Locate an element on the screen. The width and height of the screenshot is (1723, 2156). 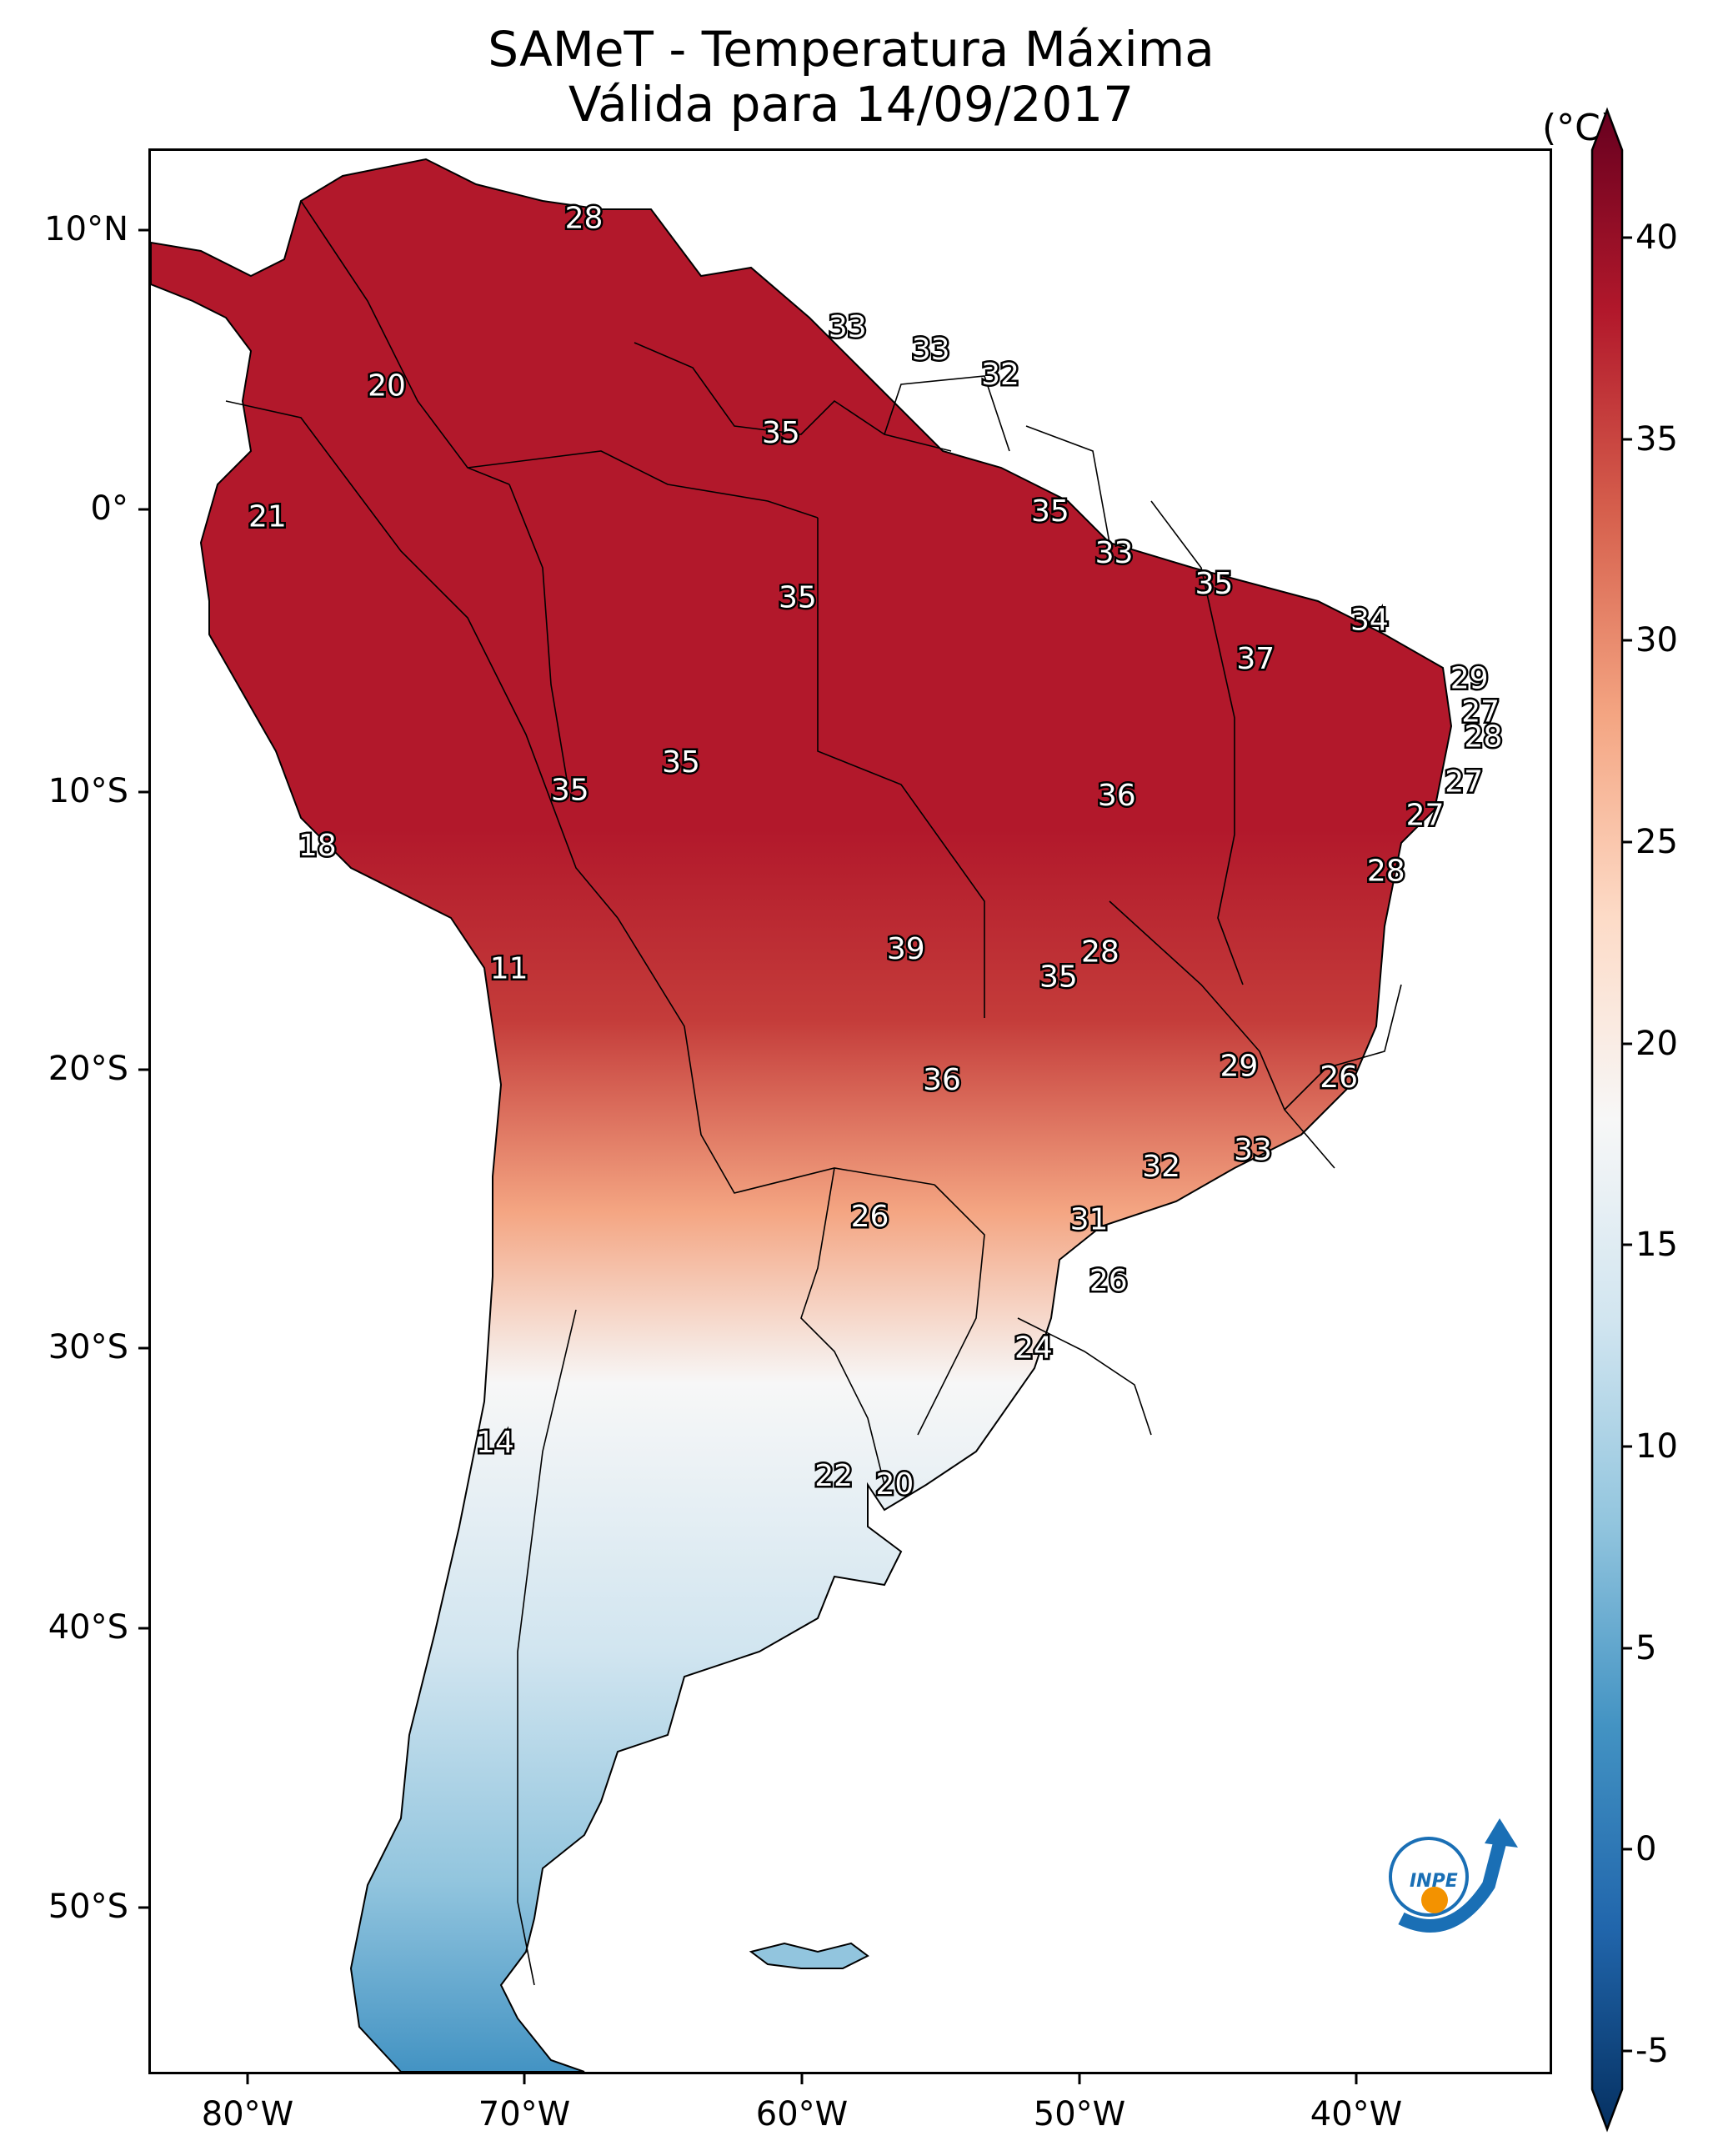
colorbar-tick-label: 15 is located at coordinates (1657, 1245).